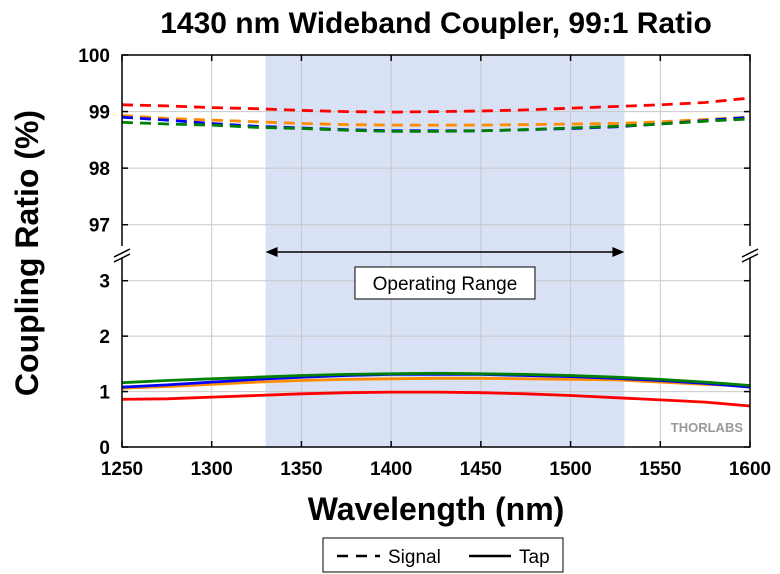 The image size is (780, 574). I want to click on x-tick-label: 1450, so click(481, 469).